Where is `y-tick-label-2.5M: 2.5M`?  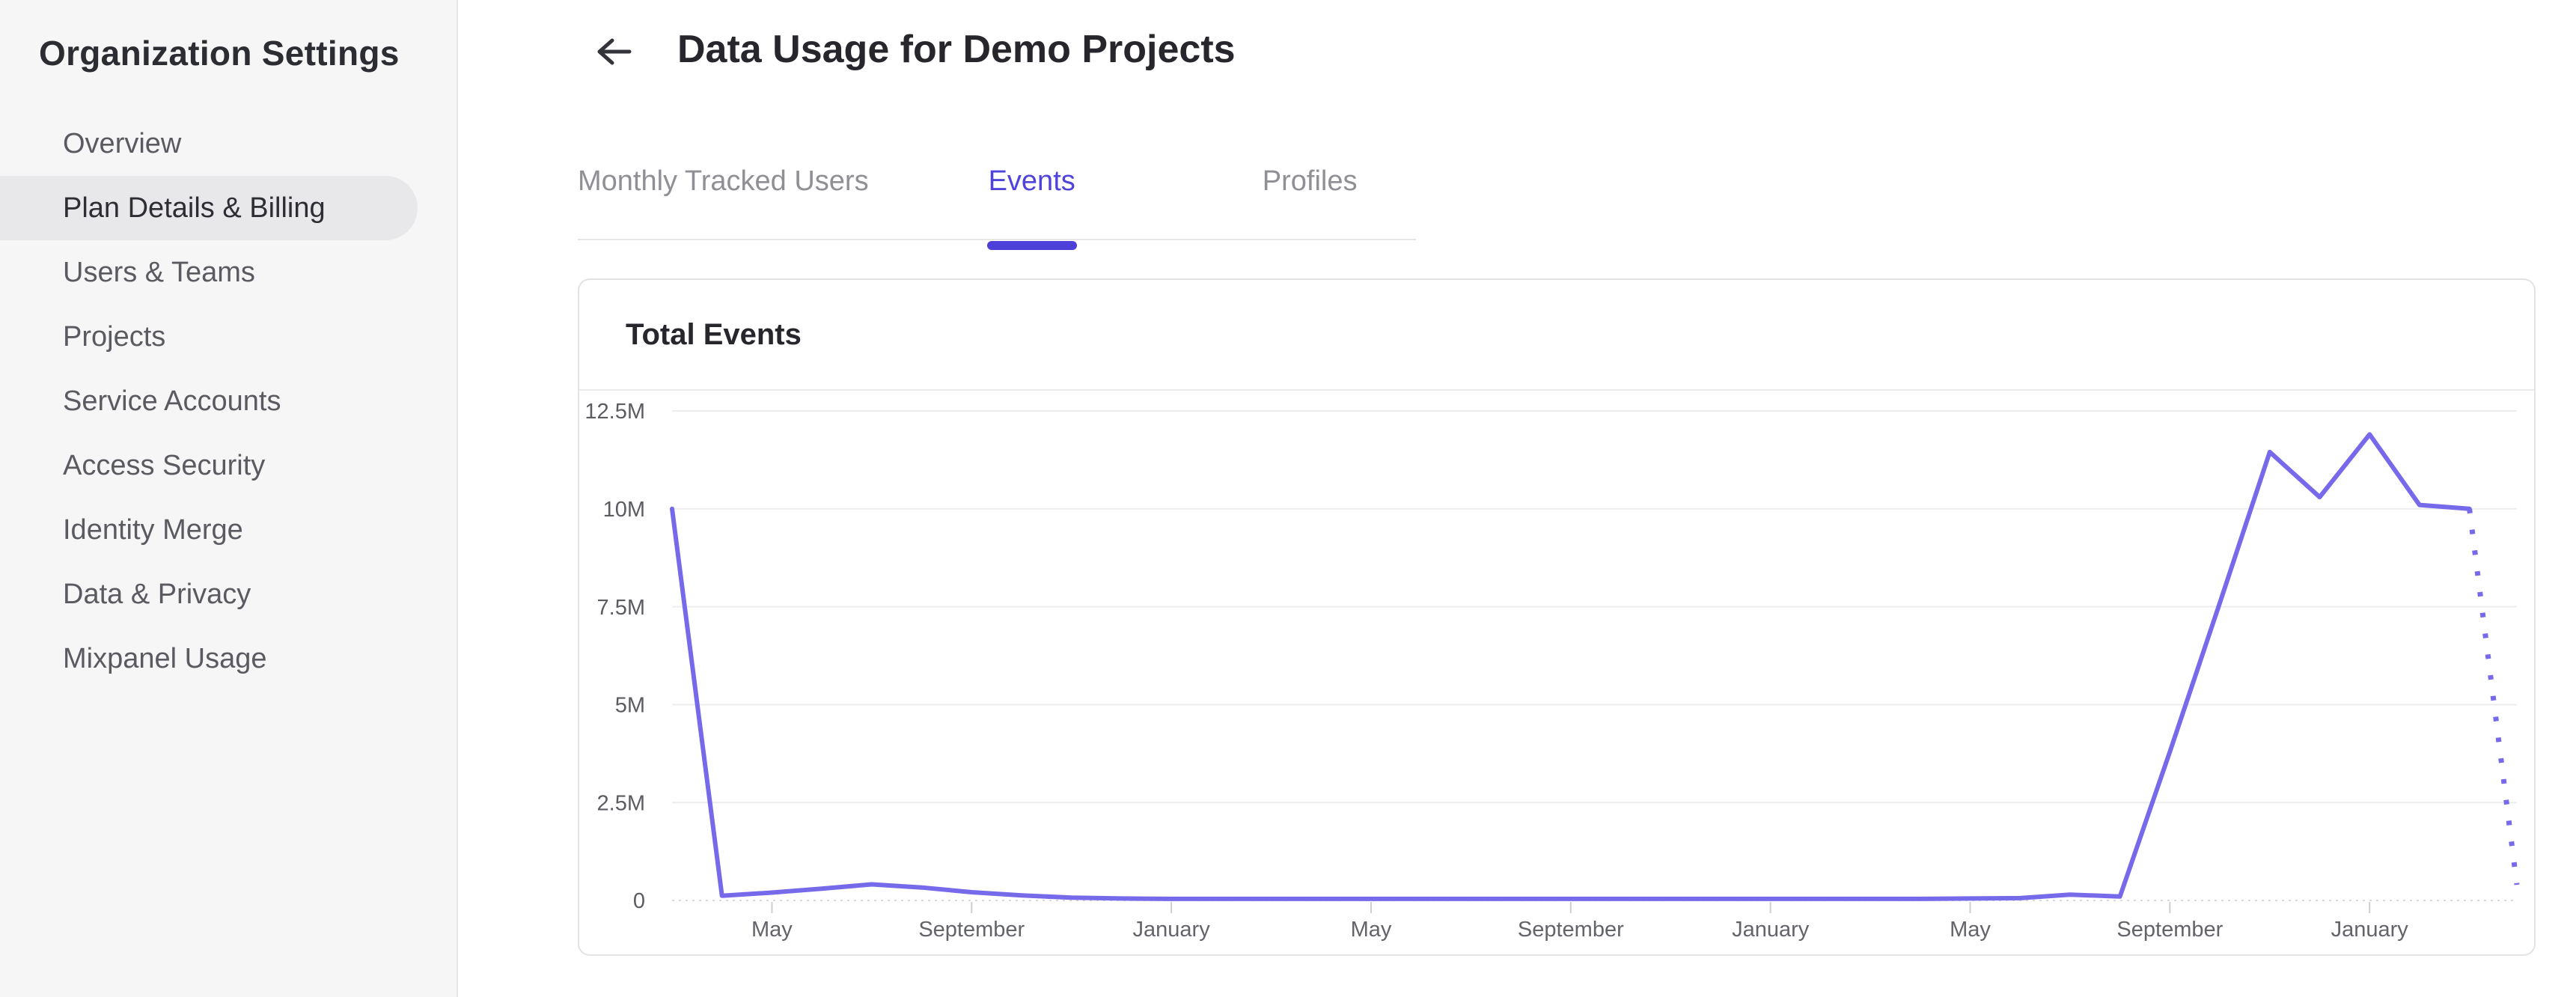
y-tick-label-2.5M: 2.5M is located at coordinates (621, 803).